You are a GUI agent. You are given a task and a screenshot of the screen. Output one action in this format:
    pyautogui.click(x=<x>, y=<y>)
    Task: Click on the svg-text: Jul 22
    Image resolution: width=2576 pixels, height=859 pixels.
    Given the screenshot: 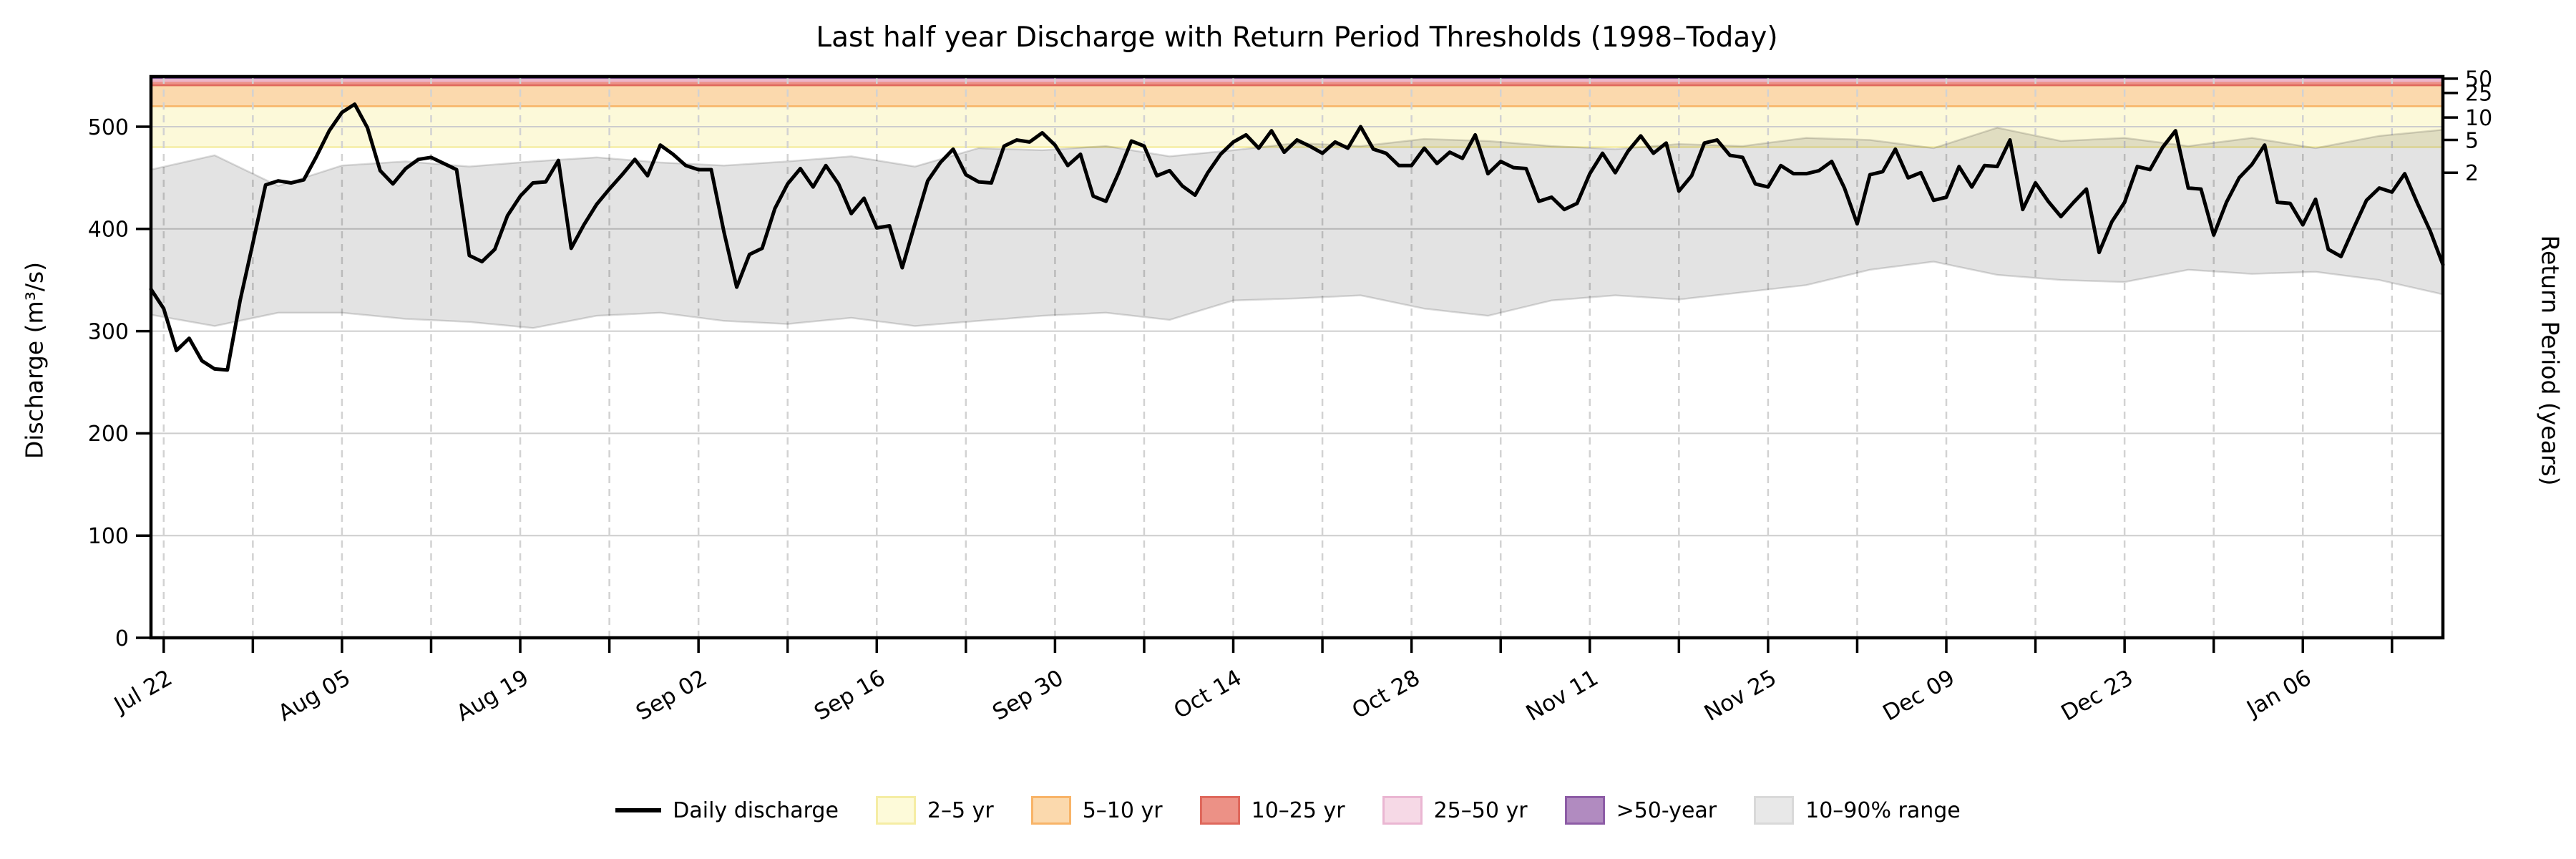 What is the action you would take?
    pyautogui.click(x=143, y=692)
    